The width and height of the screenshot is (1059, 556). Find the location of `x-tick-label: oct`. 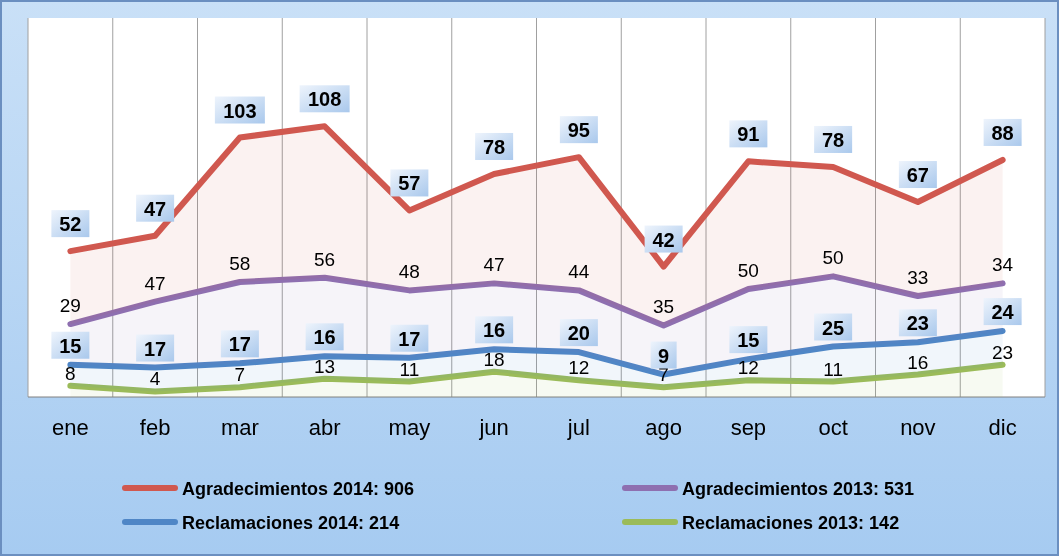

x-tick-label: oct is located at coordinates (833, 427).